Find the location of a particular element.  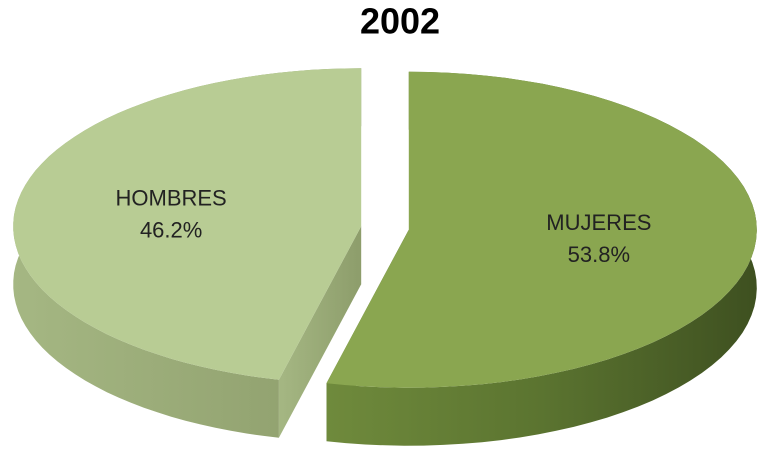

slice-category-label: MUJERES is located at coordinates (598, 222).